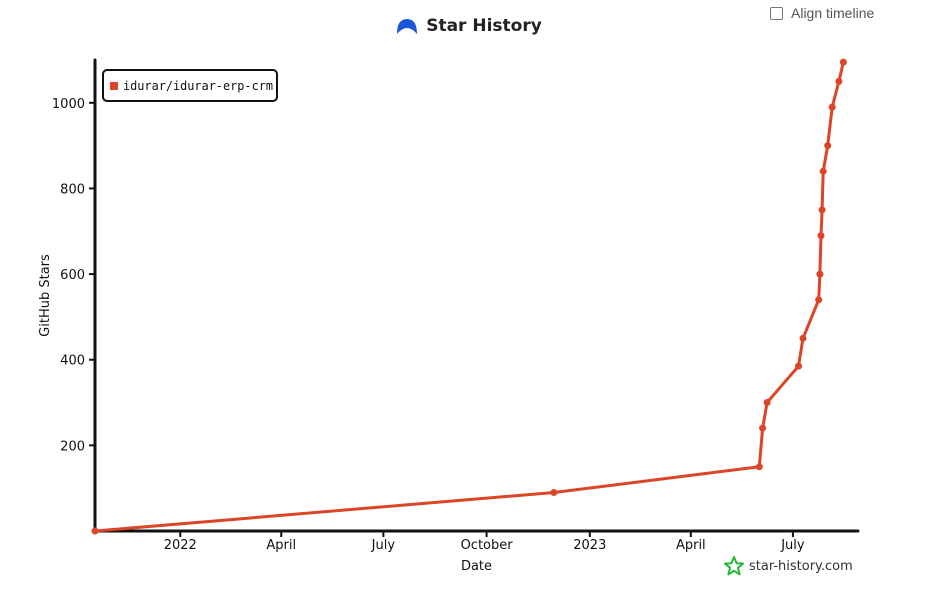 The image size is (938, 594). I want to click on chart-title: Star History, so click(469, 26).